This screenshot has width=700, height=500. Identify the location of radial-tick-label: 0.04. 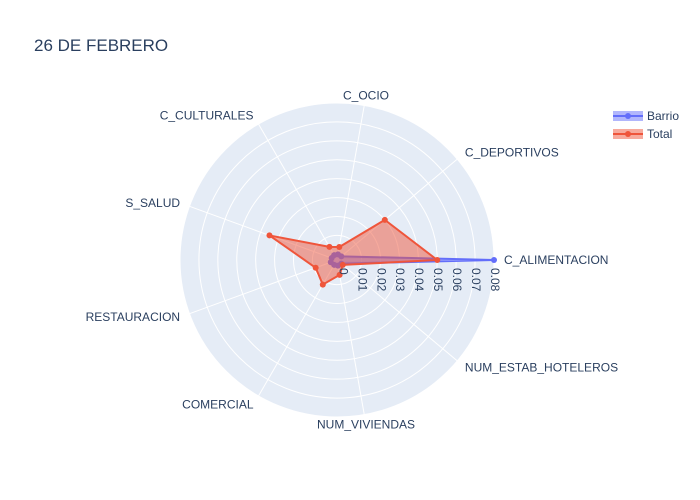
(419, 280).